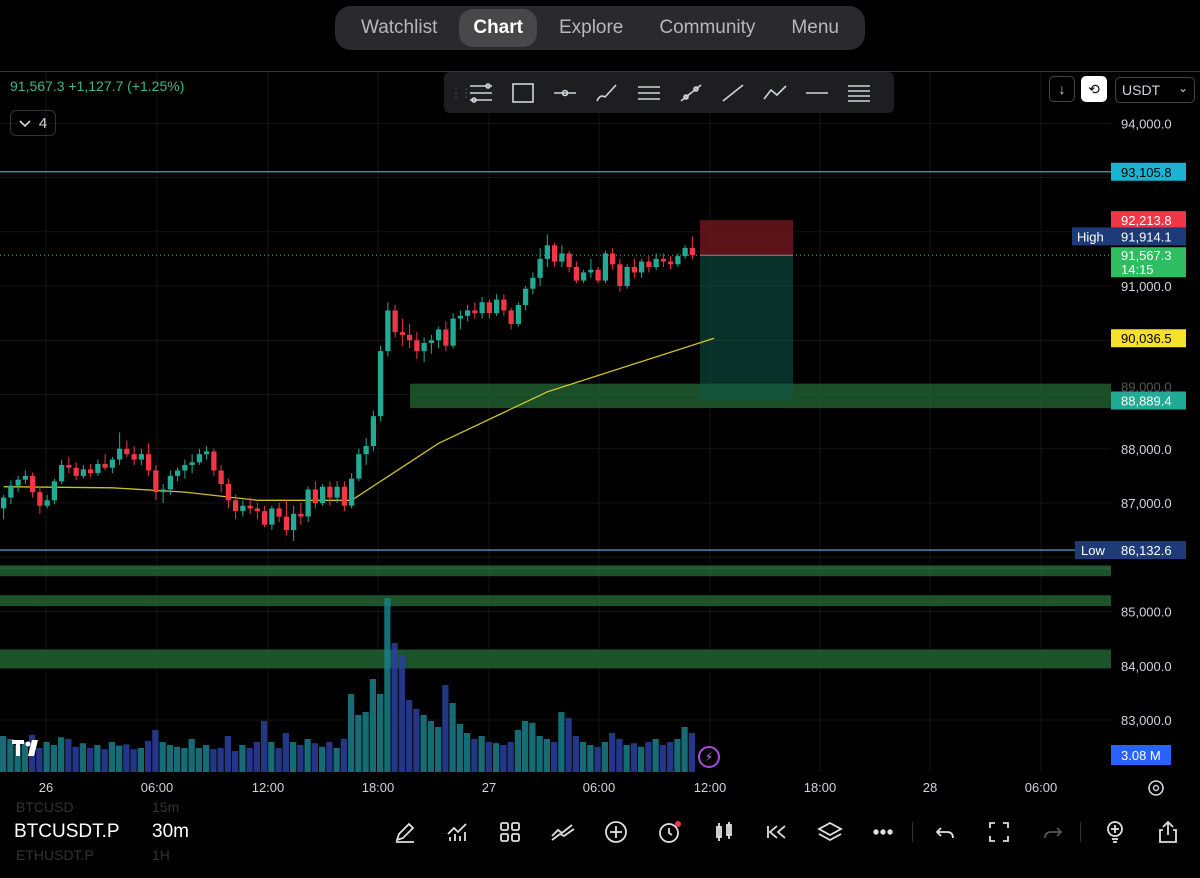 This screenshot has width=1200, height=878. I want to click on share-icon, so click(1168, 832).